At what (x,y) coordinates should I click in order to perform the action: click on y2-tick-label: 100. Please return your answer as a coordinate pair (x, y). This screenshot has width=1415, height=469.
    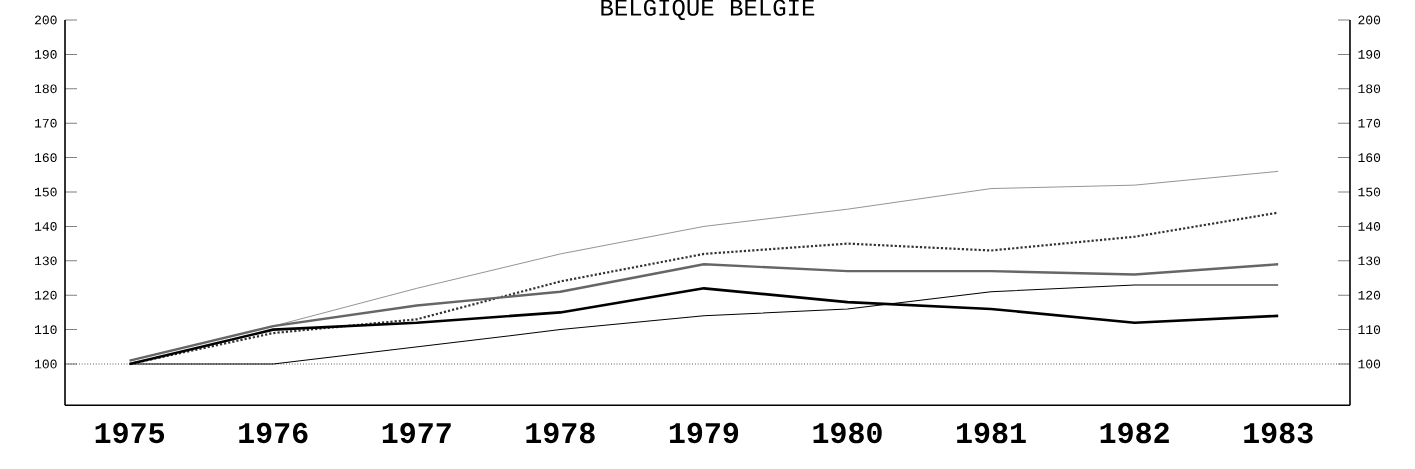
    Looking at the image, I should click on (1369, 364).